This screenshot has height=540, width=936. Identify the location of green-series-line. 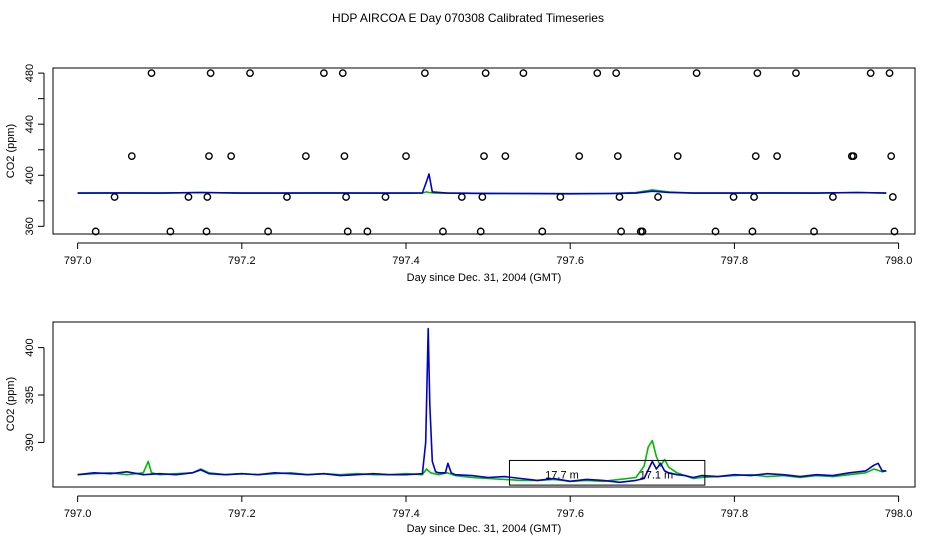
(482, 461).